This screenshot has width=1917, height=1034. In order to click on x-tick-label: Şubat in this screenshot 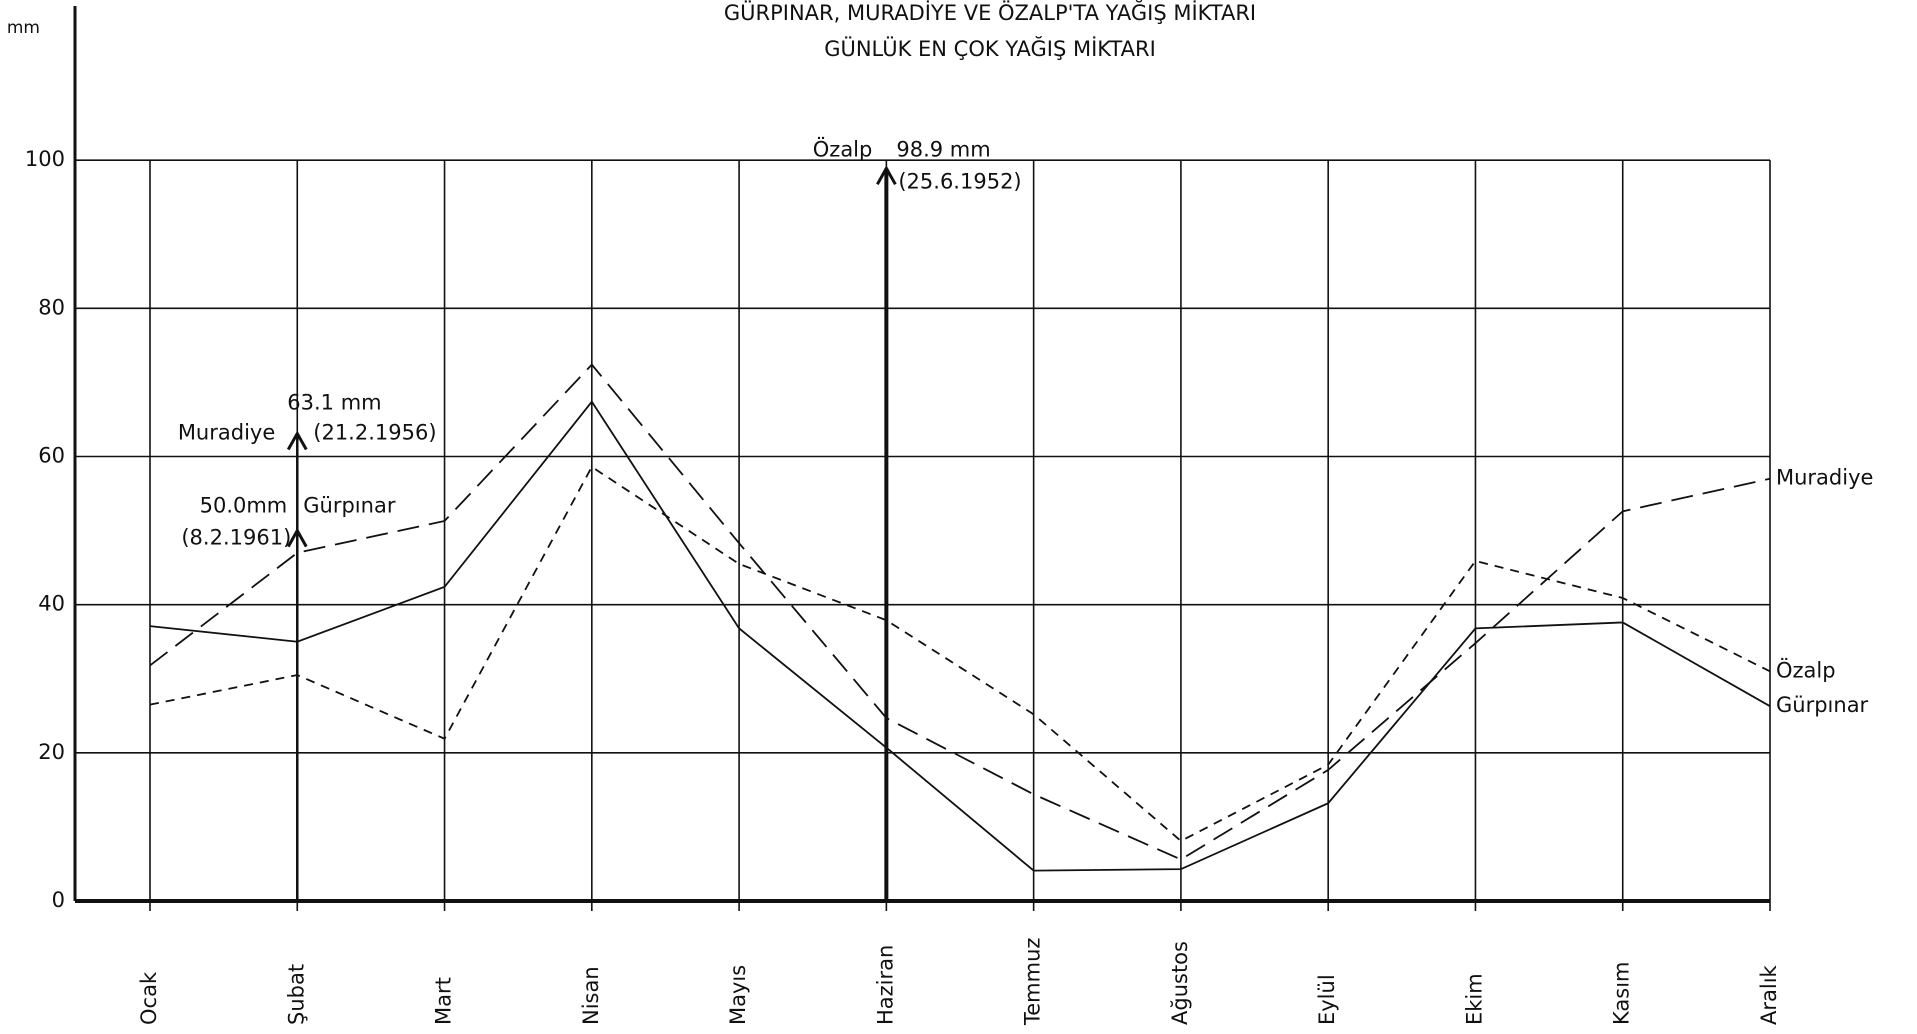, I will do `click(296, 994)`.